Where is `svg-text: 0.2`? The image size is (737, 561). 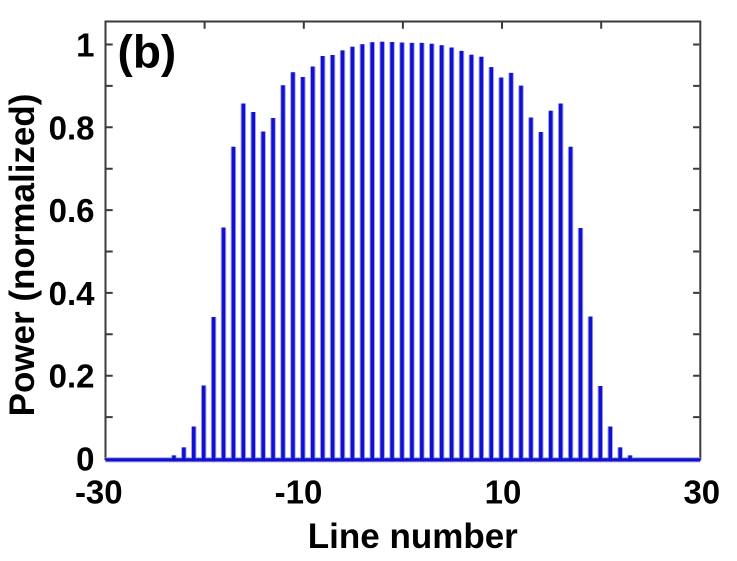
svg-text: 0.2 is located at coordinates (72, 376).